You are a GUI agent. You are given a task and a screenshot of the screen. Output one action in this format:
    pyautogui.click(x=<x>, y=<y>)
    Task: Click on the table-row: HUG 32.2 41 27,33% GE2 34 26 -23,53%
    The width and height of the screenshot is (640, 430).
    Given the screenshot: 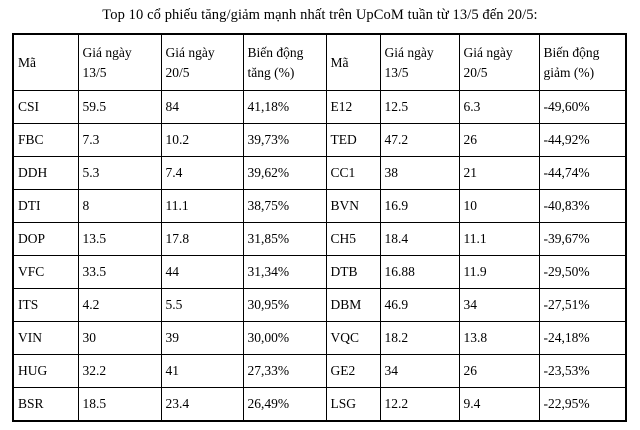 What is the action you would take?
    pyautogui.click(x=319, y=371)
    